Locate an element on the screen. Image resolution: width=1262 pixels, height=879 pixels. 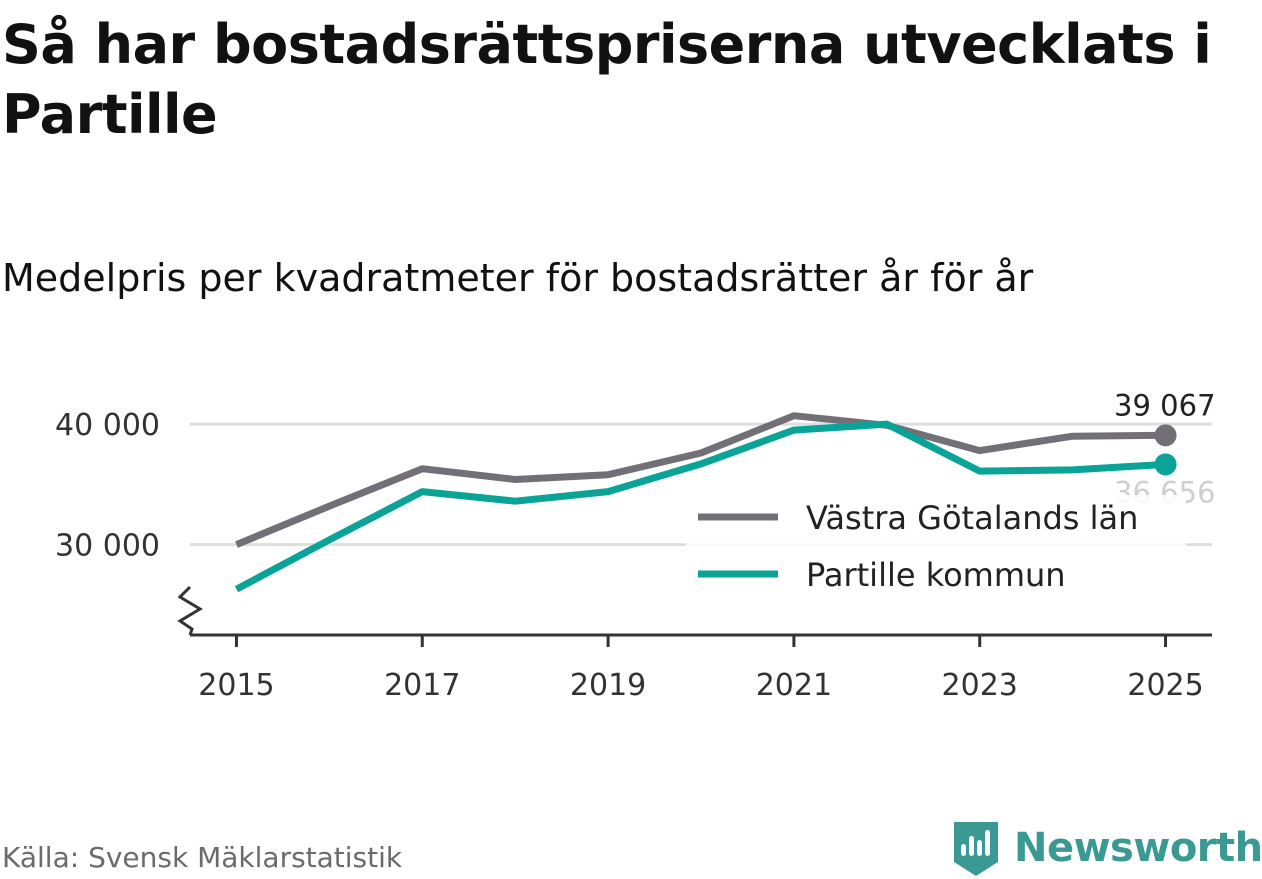
newsworthy-logo-icon is located at coordinates (976, 849).